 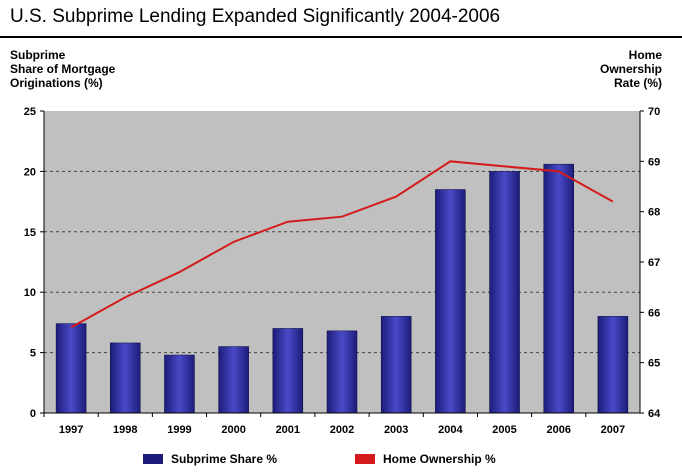 I want to click on x-tick-label: 2003, so click(x=396, y=430).